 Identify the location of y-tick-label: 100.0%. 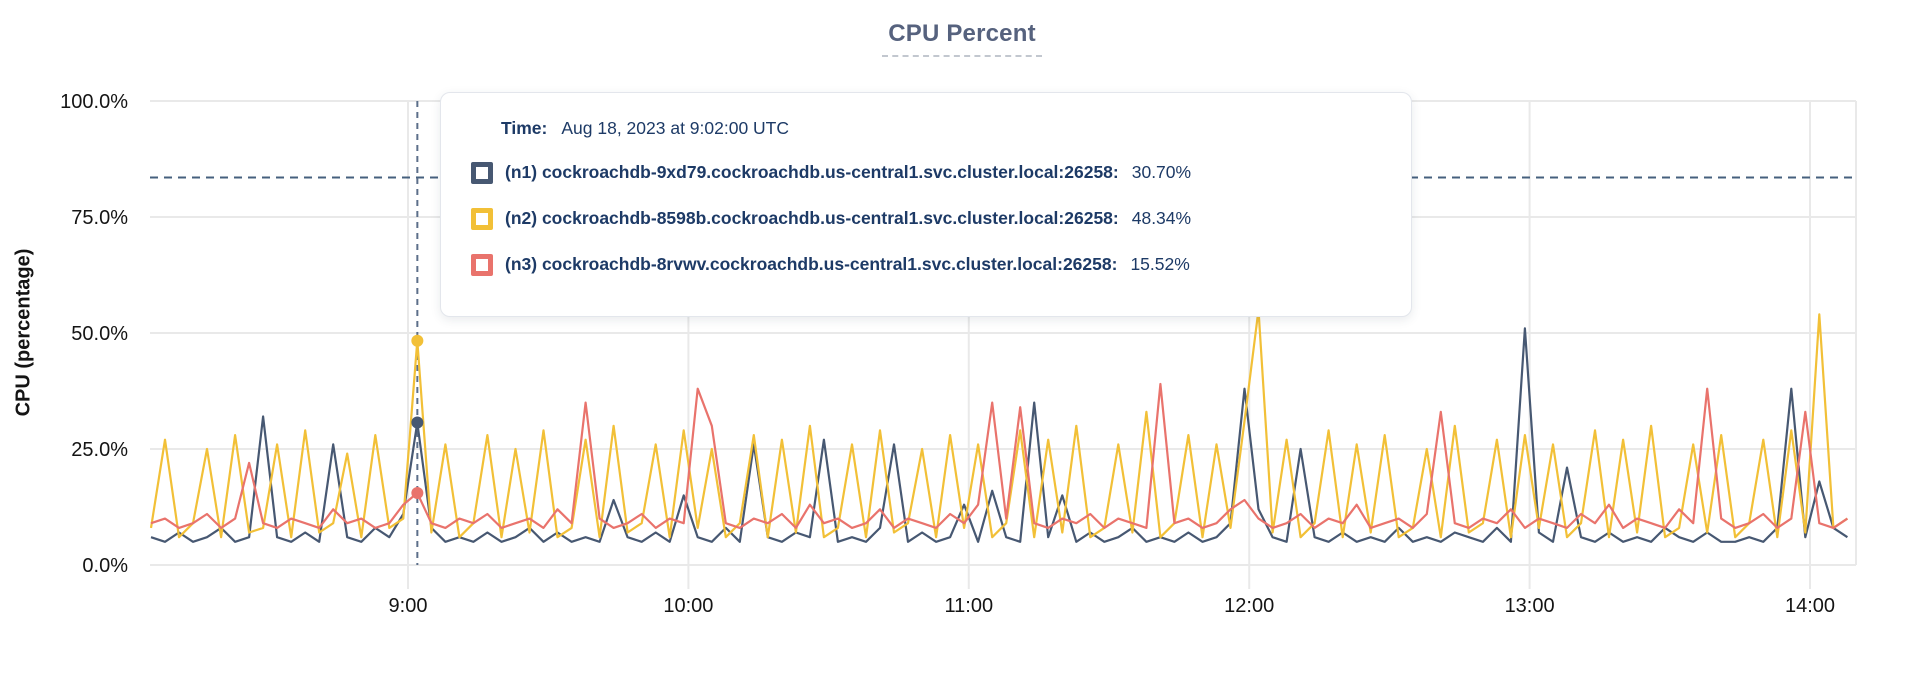
(94, 102).